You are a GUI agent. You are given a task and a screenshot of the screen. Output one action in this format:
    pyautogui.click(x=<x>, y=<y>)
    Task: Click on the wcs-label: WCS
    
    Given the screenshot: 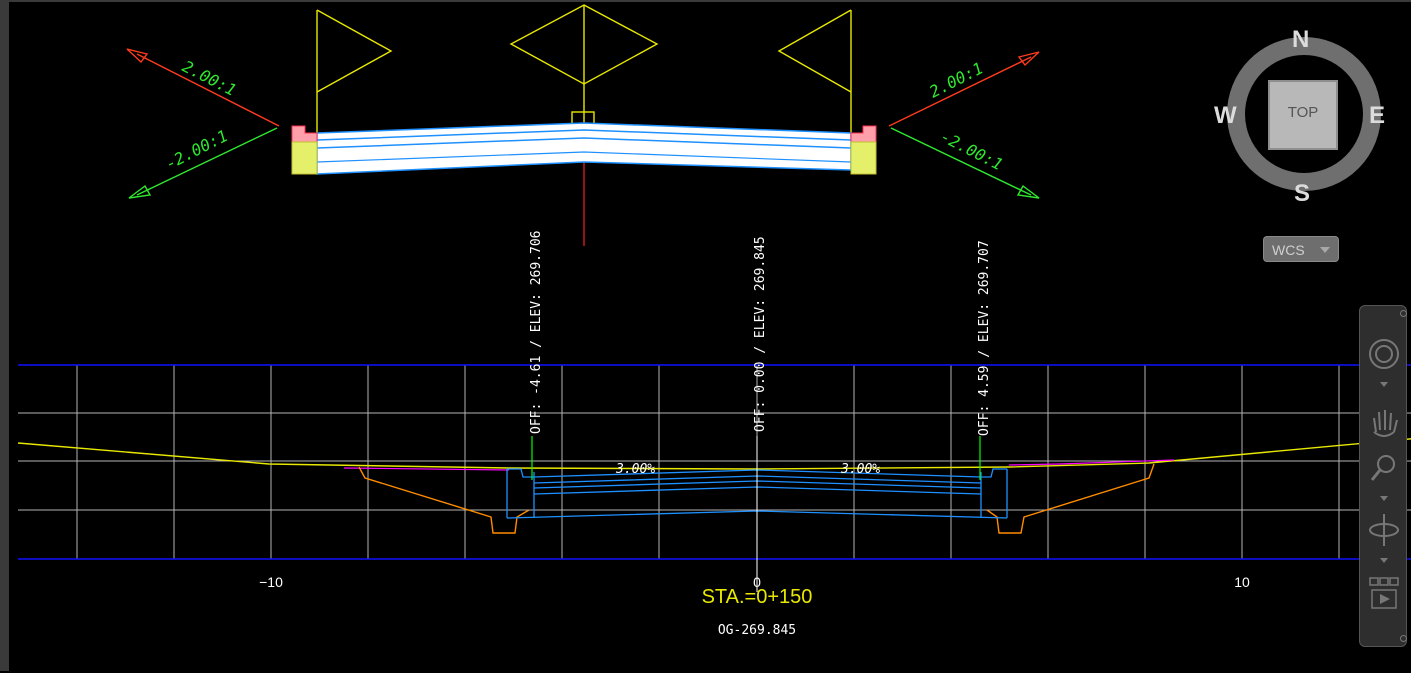 What is the action you would take?
    pyautogui.click(x=1288, y=250)
    